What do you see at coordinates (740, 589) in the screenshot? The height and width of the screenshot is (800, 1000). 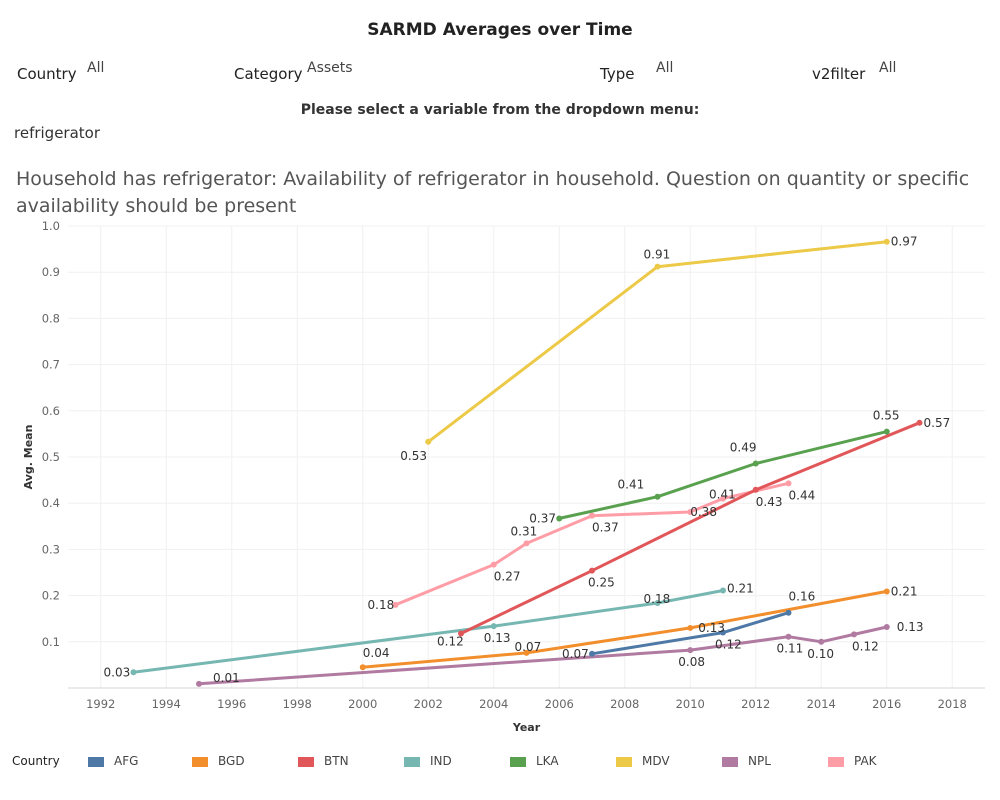 I see `data-label-ind: 0.21` at bounding box center [740, 589].